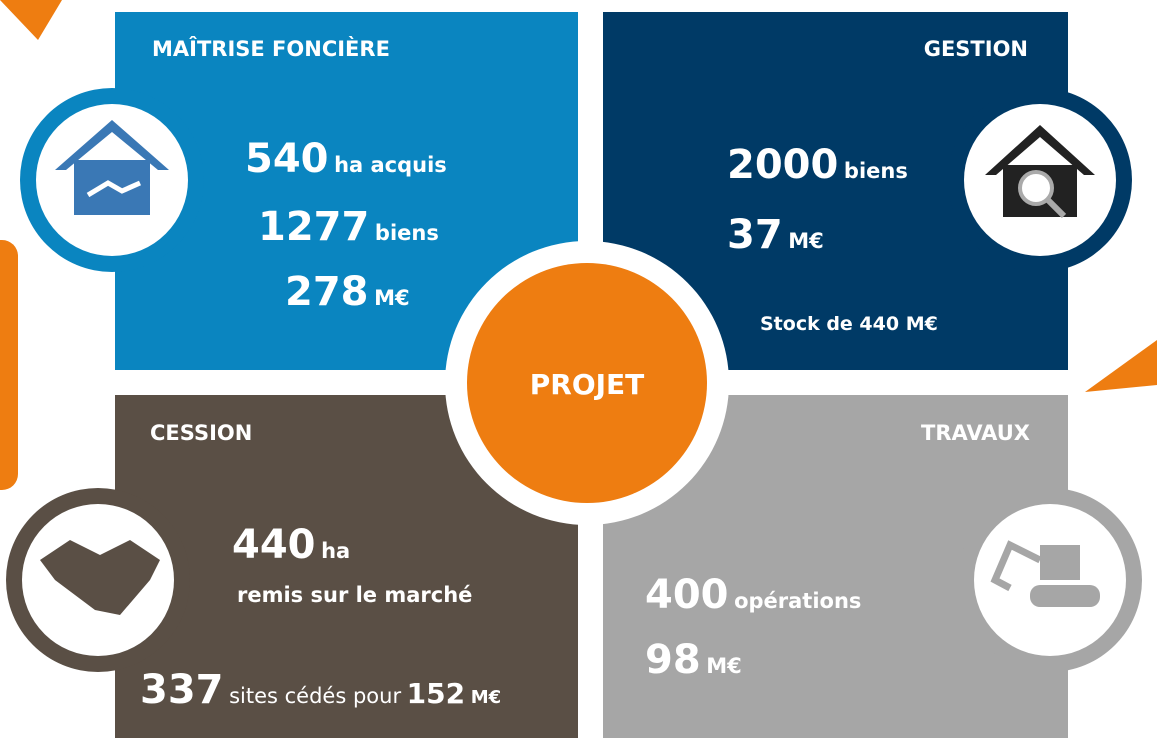  Describe the element at coordinates (687, 595) in the screenshot. I see `stat-number: 400` at that location.